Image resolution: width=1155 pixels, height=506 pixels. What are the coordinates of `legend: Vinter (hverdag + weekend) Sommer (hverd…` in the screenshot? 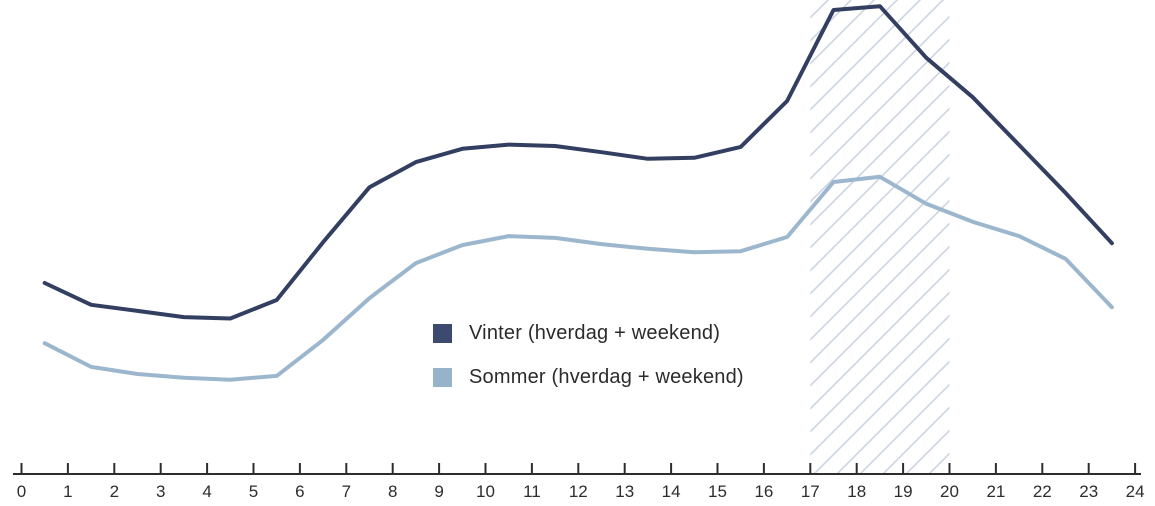 It's located at (588, 355).